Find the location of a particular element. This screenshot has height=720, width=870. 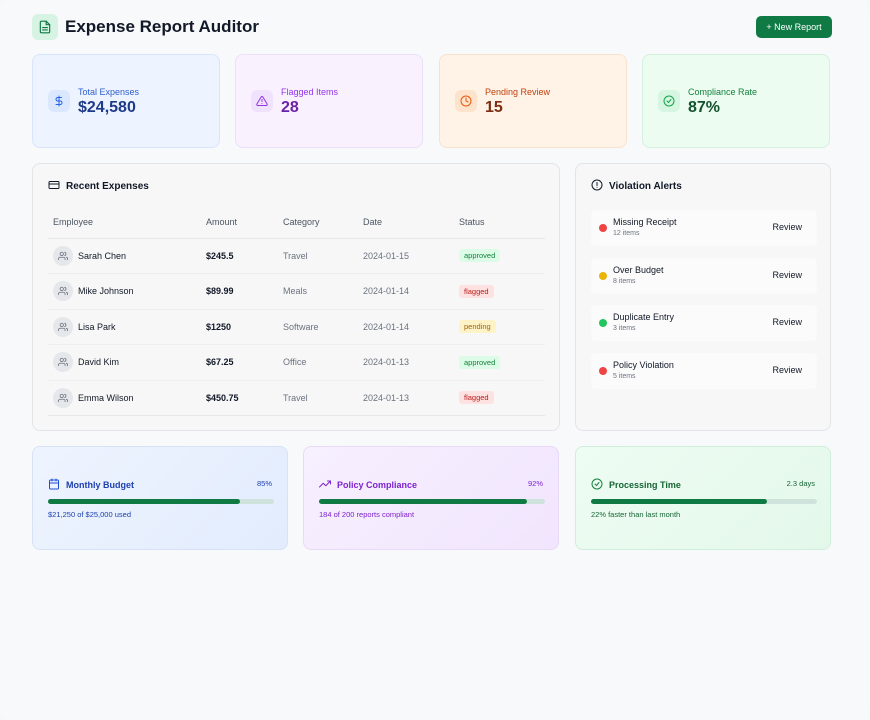

stat-label: Flagged Items is located at coordinates (310, 92).